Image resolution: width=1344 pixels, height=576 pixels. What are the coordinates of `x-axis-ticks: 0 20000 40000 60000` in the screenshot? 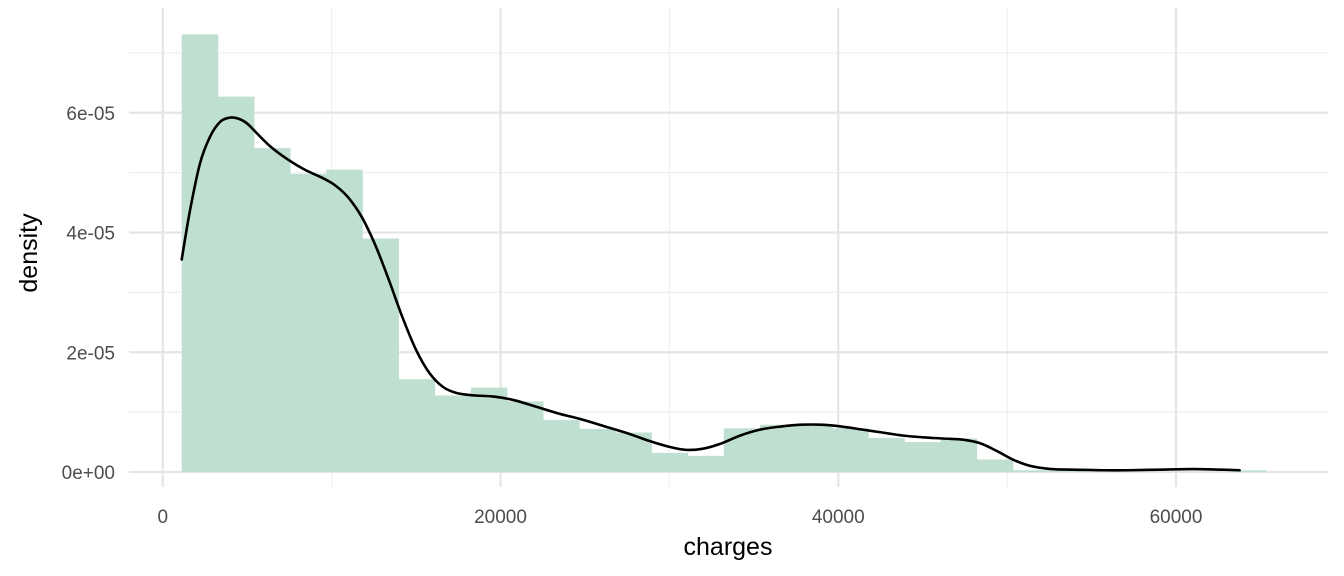 It's located at (679, 517).